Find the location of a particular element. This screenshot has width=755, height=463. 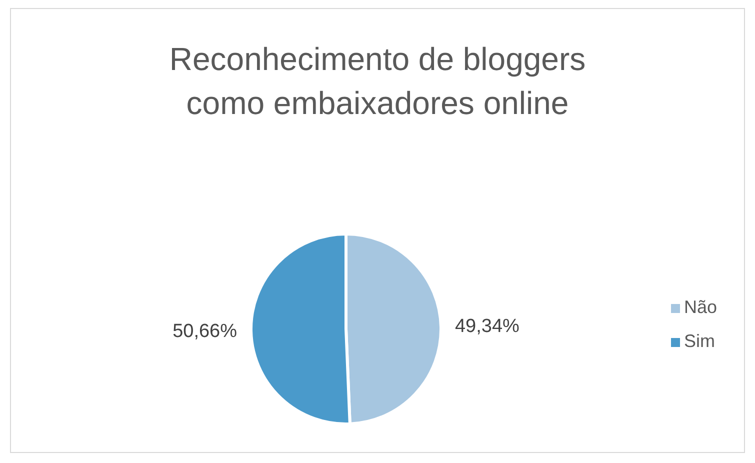

legend-label: Sim is located at coordinates (699, 341).